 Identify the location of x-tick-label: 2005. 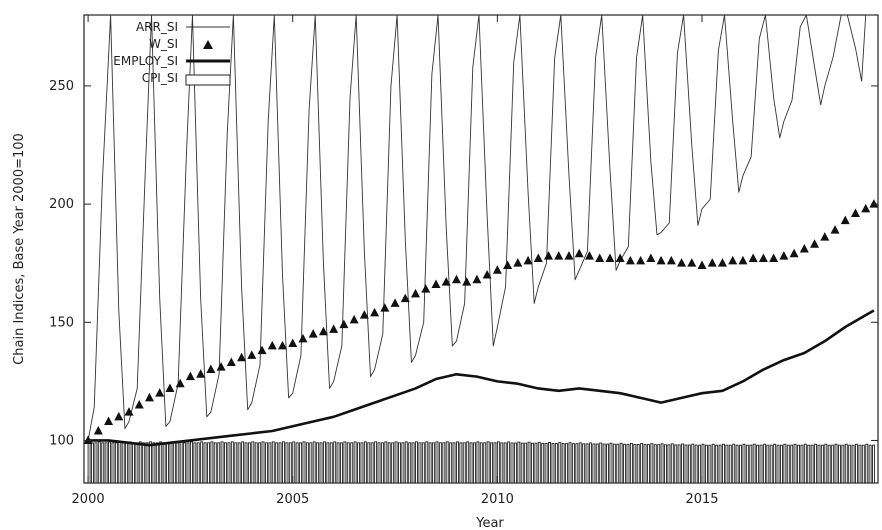
(292, 499).